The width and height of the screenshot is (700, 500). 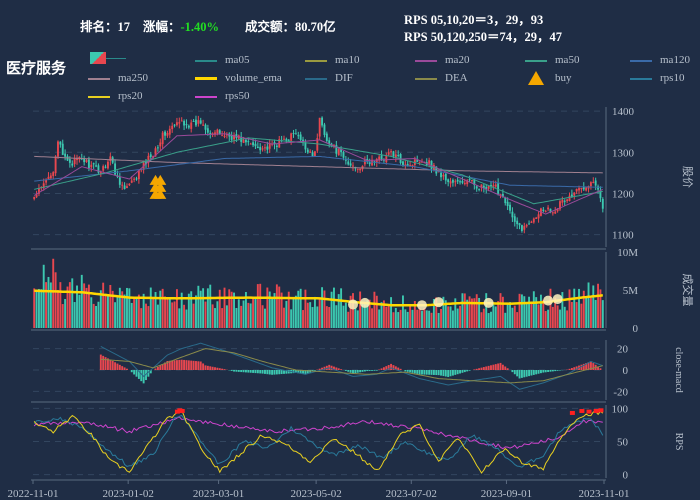 I want to click on turnover-value: 80.70亿, so click(x=315, y=27).